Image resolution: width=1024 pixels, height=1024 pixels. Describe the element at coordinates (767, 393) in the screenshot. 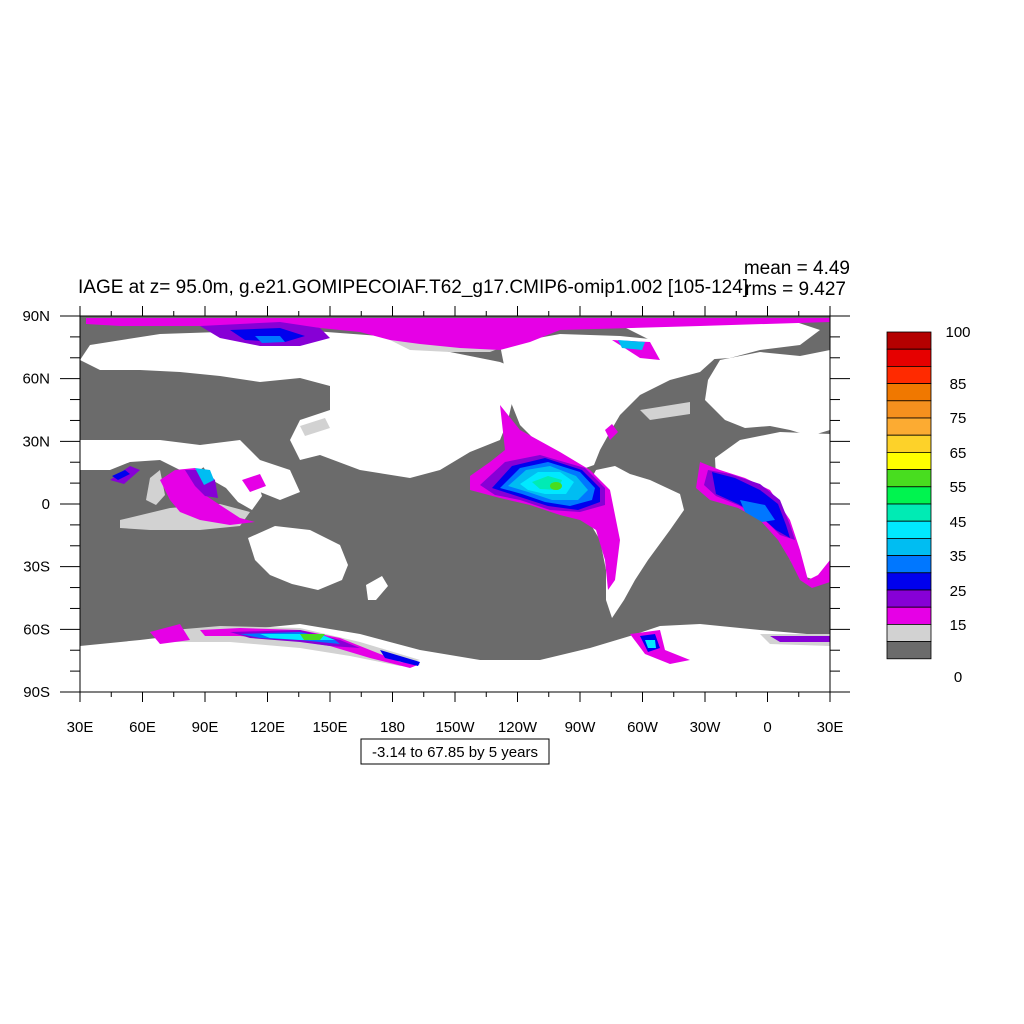

I see `land-europe` at that location.